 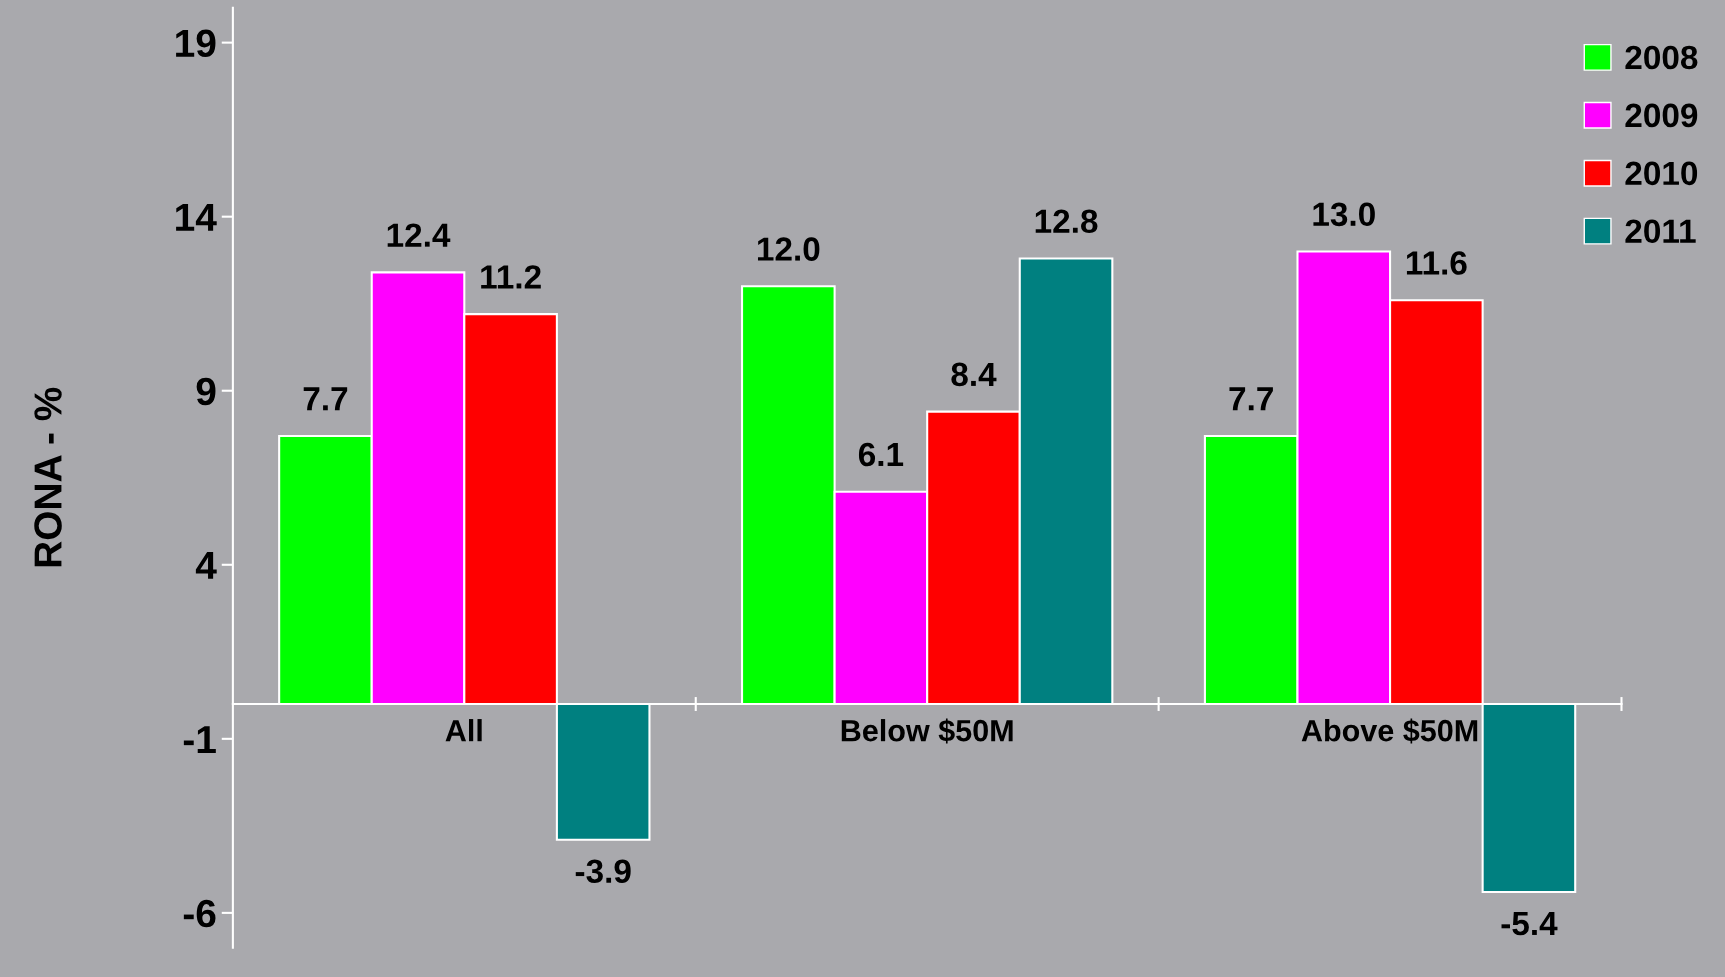 What do you see at coordinates (511, 277) in the screenshot?
I see `data-label: 11.2` at bounding box center [511, 277].